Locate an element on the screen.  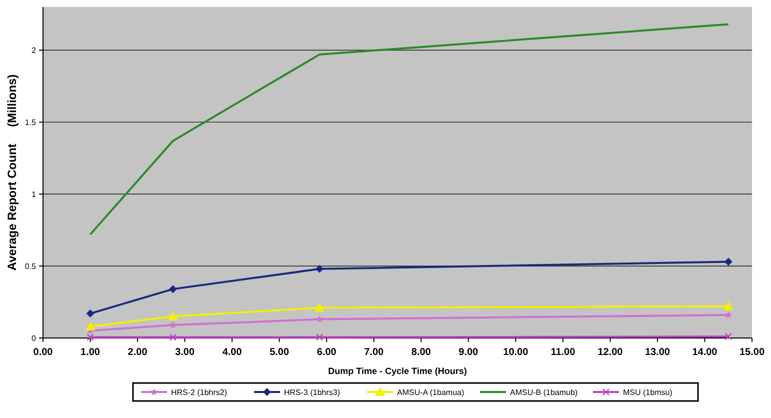
x-tick-label: 13.00 is located at coordinates (657, 352).